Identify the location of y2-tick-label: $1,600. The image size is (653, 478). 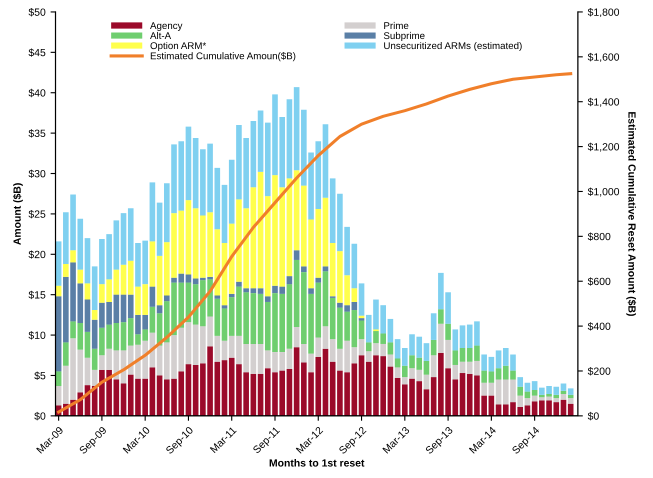
(604, 57).